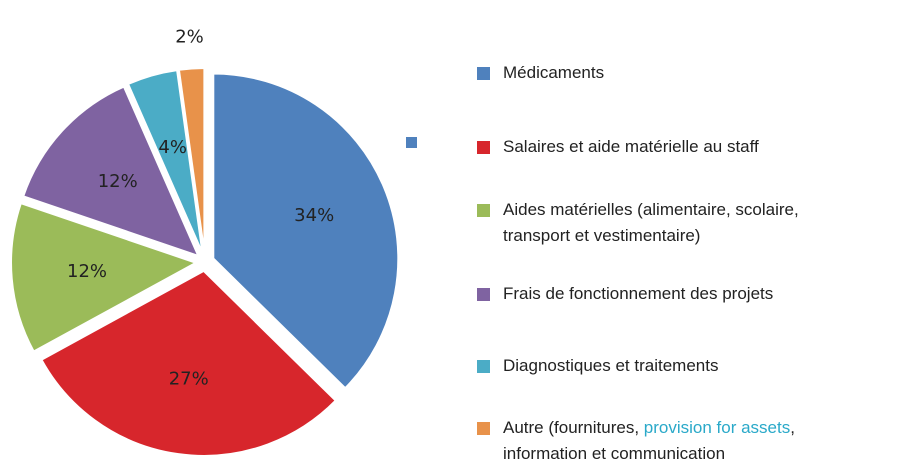 The height and width of the screenshot is (471, 918). I want to click on legend-label: Frais de fonctionnement des projets, so click(638, 293).